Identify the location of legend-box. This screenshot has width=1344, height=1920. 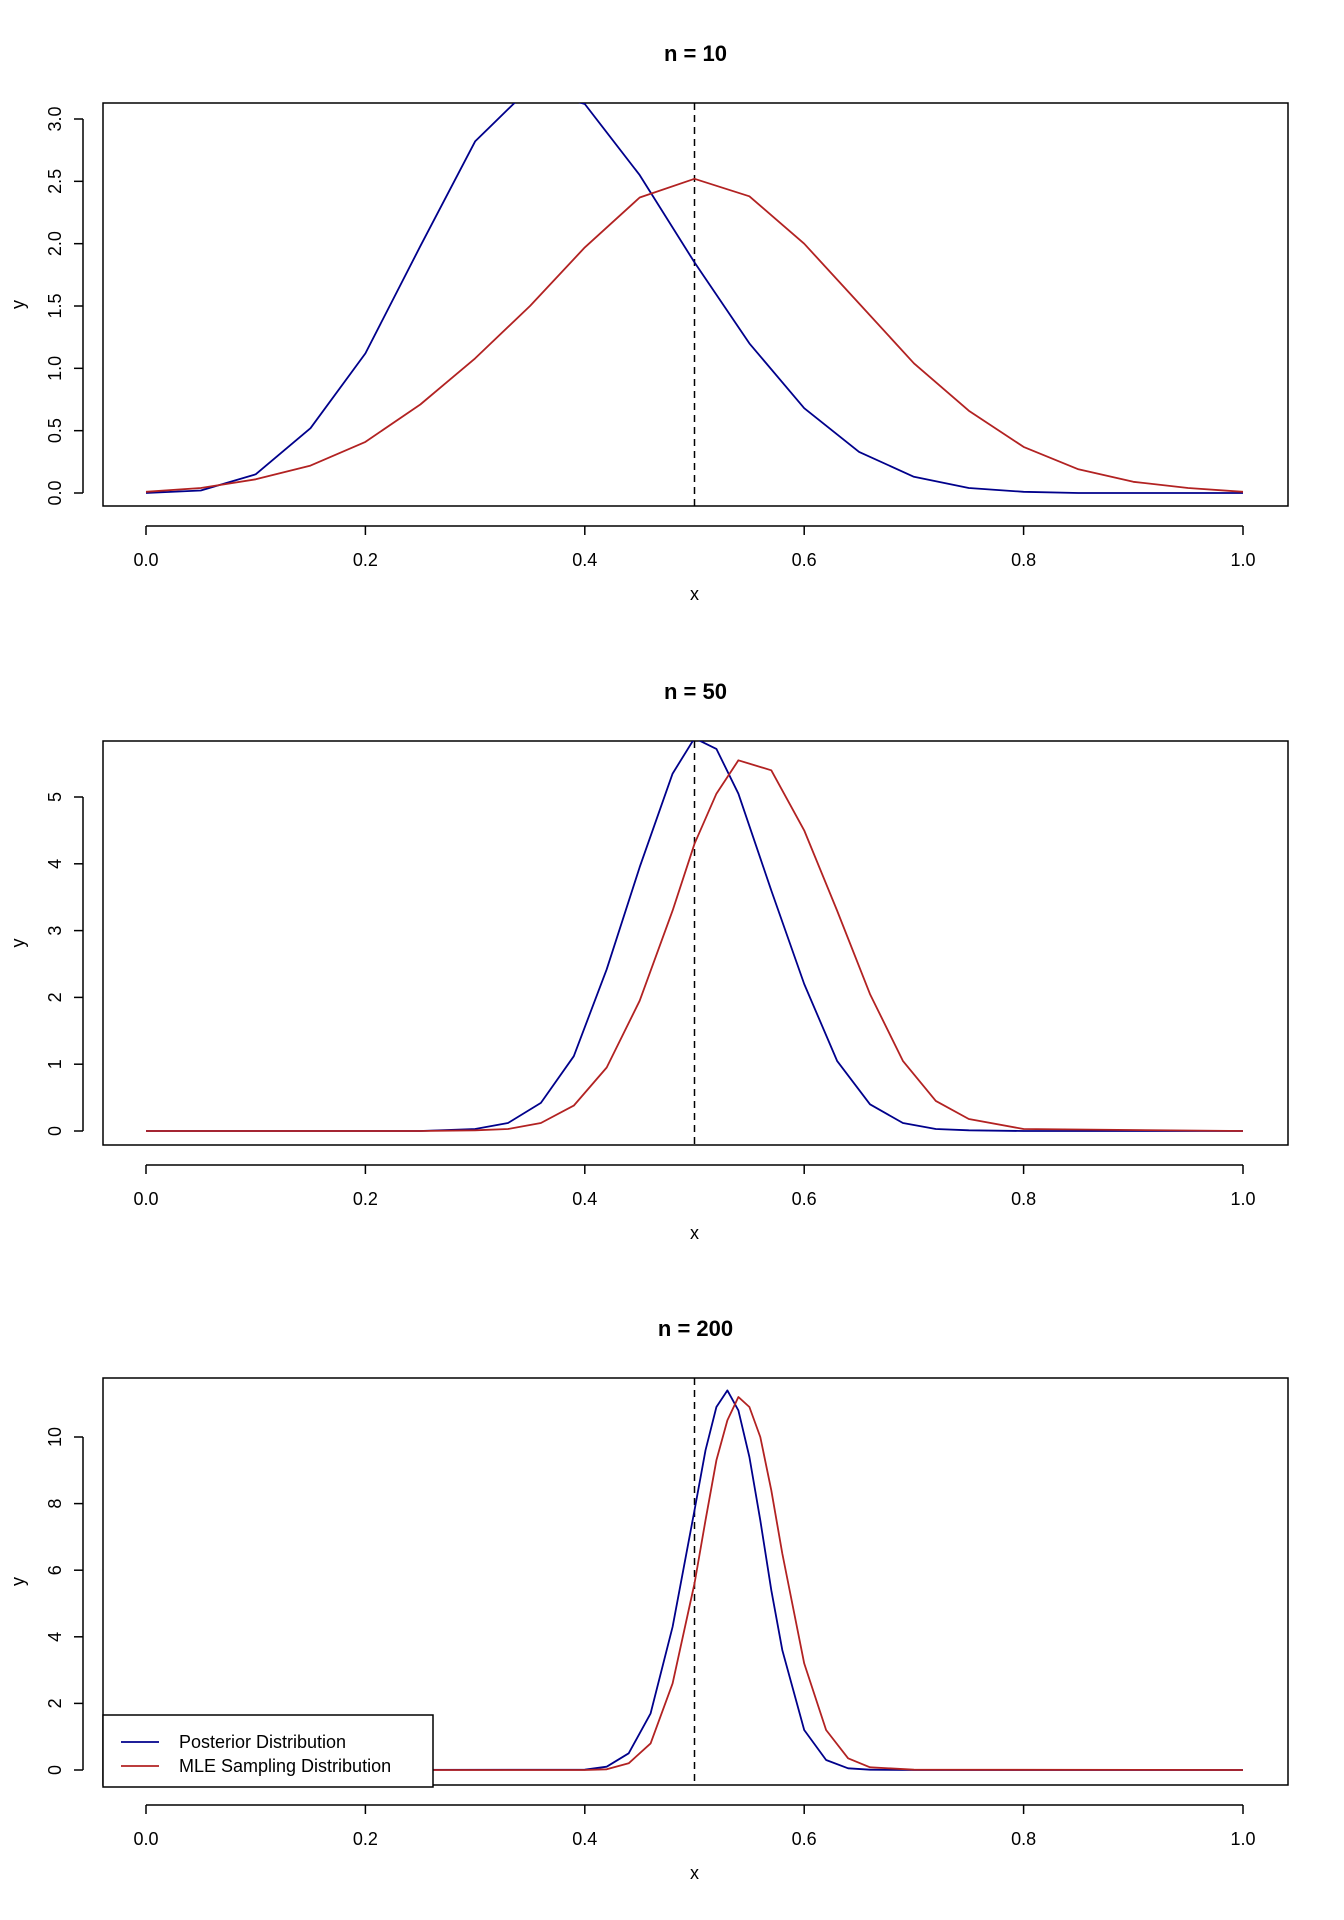
(268, 1751).